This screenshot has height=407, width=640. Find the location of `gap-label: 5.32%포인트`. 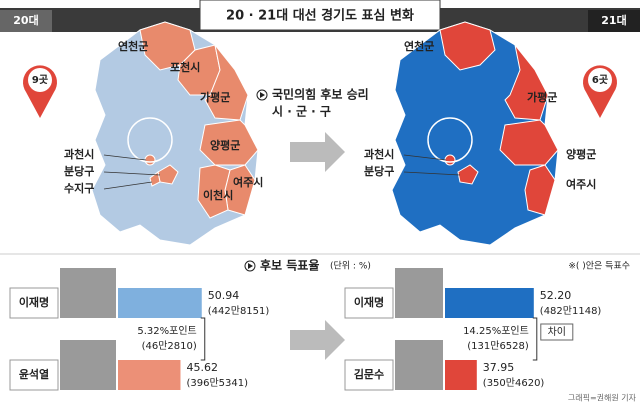

gap-label: 5.32%포인트 is located at coordinates (166, 331).